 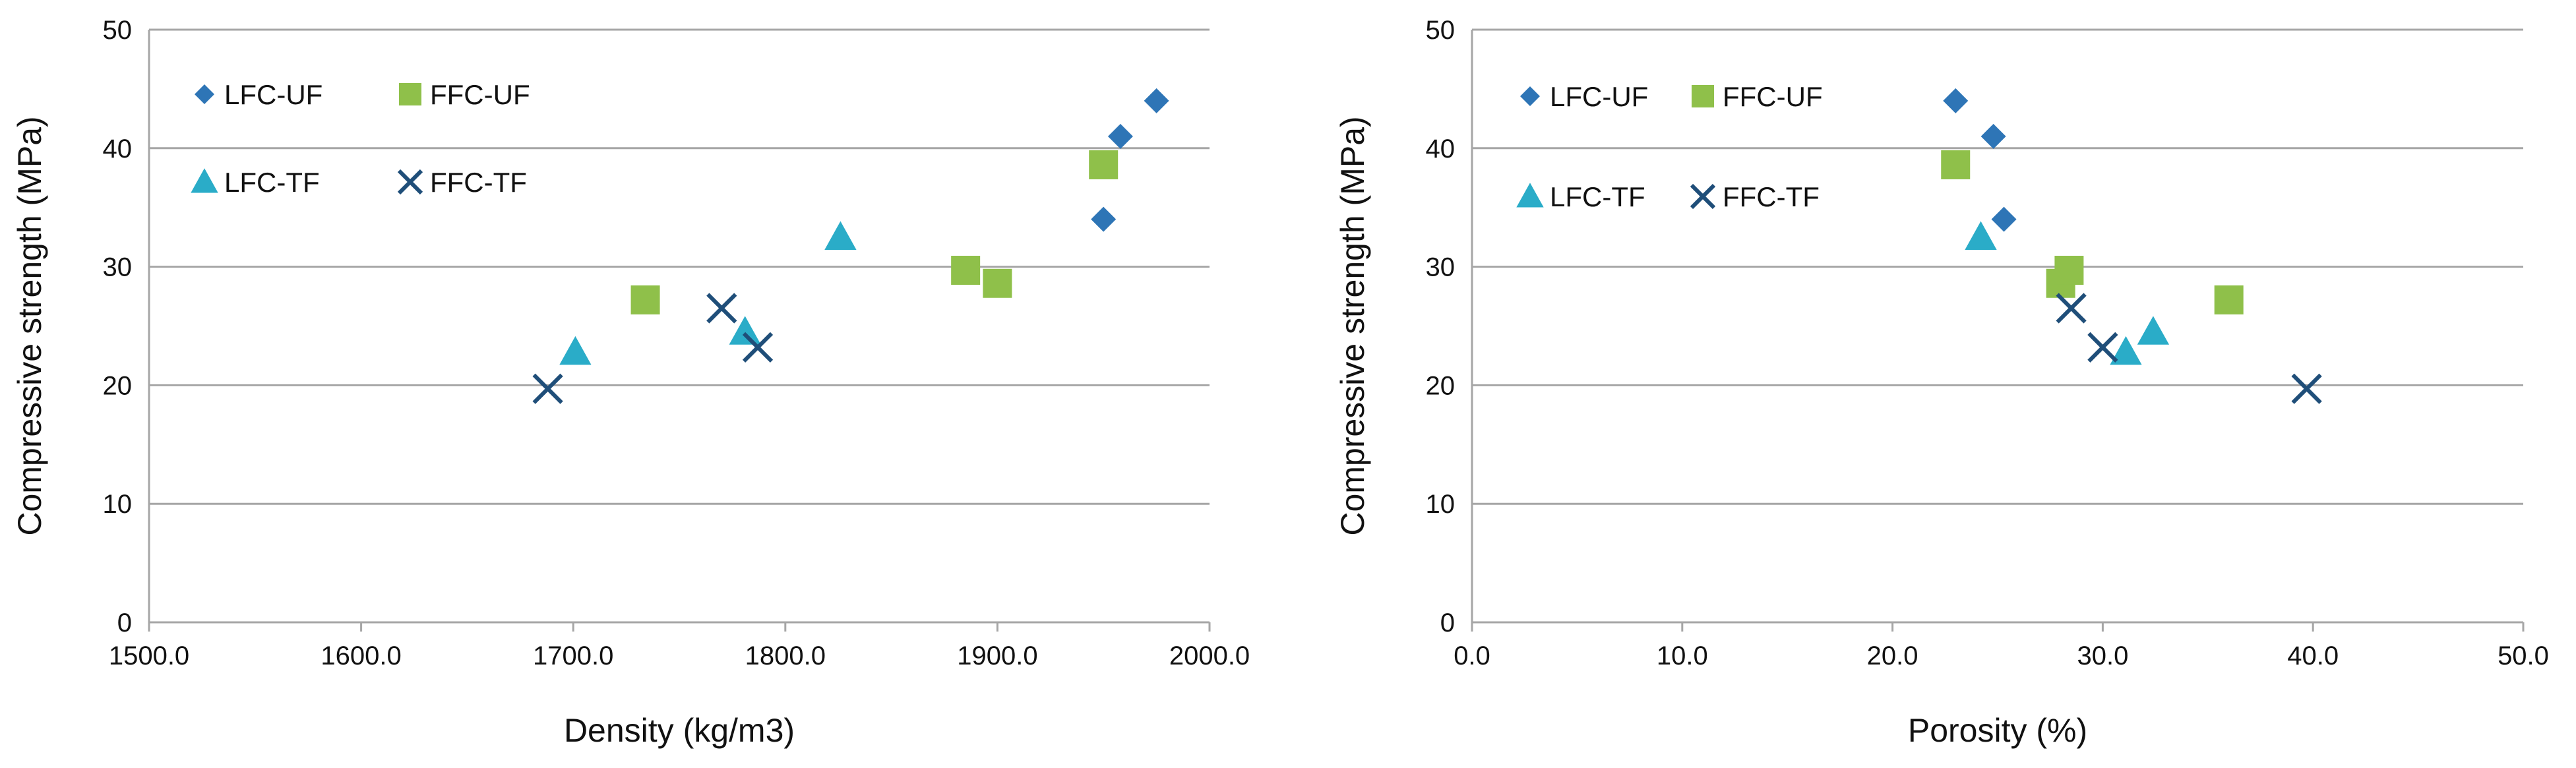 I want to click on x-tick-label: 40.0, so click(x=2313, y=655).